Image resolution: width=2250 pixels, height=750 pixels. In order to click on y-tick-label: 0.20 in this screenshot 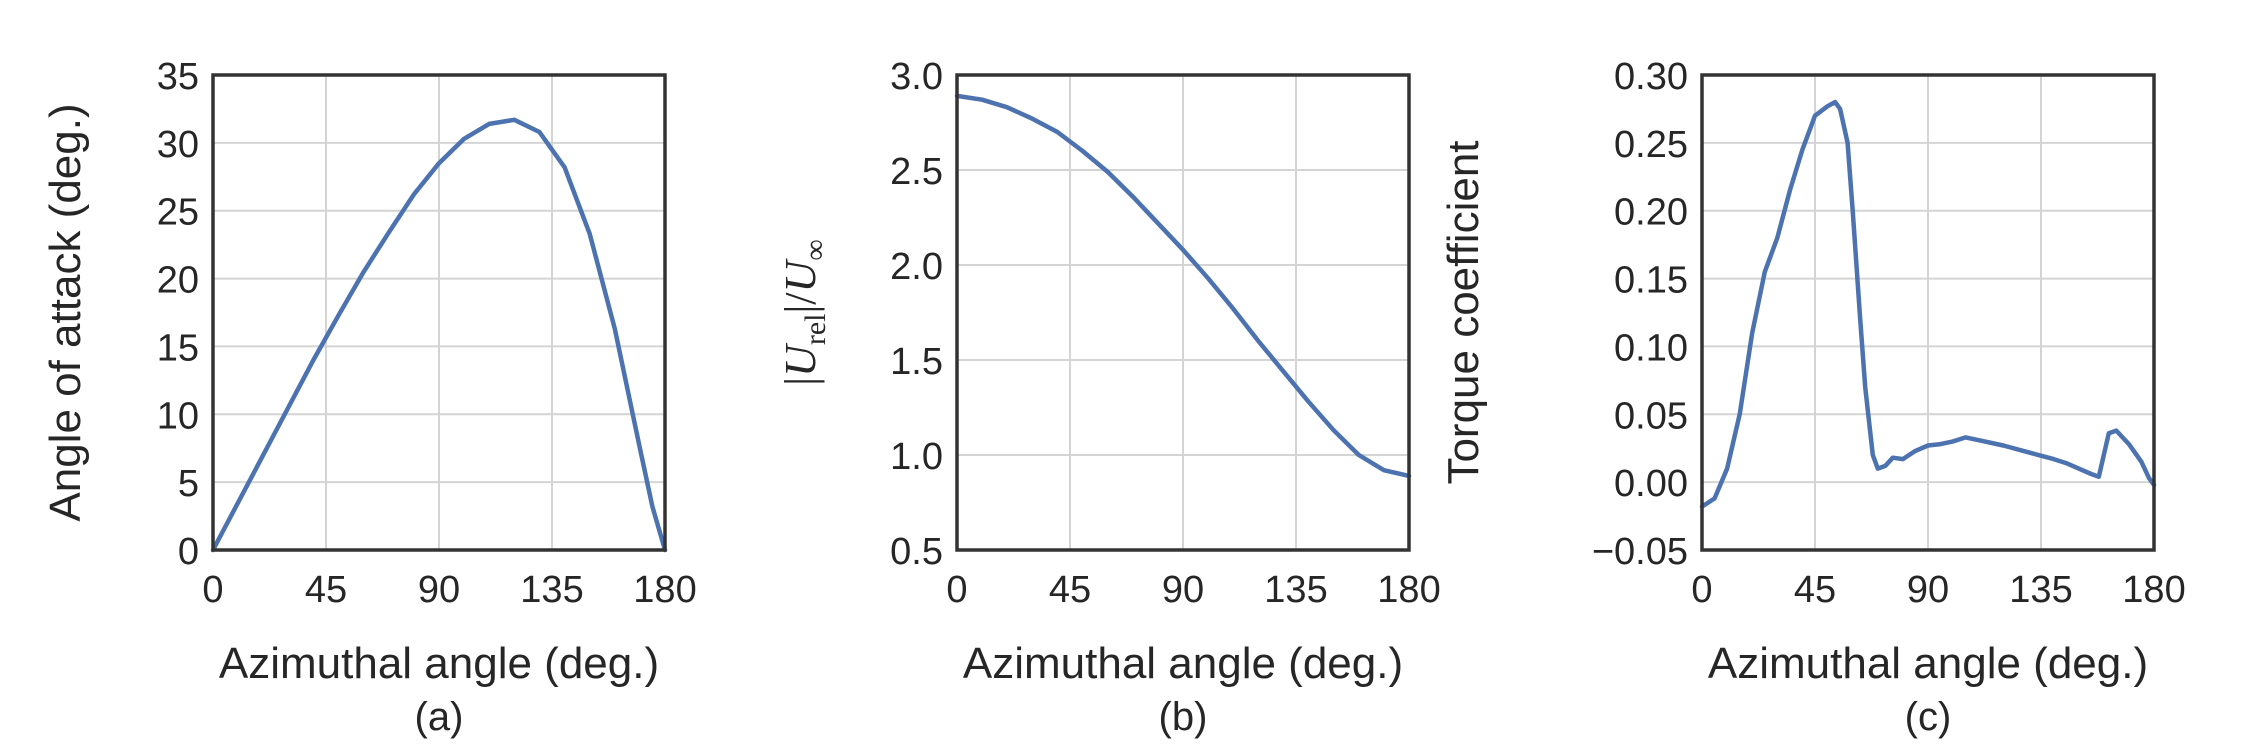, I will do `click(1651, 213)`.